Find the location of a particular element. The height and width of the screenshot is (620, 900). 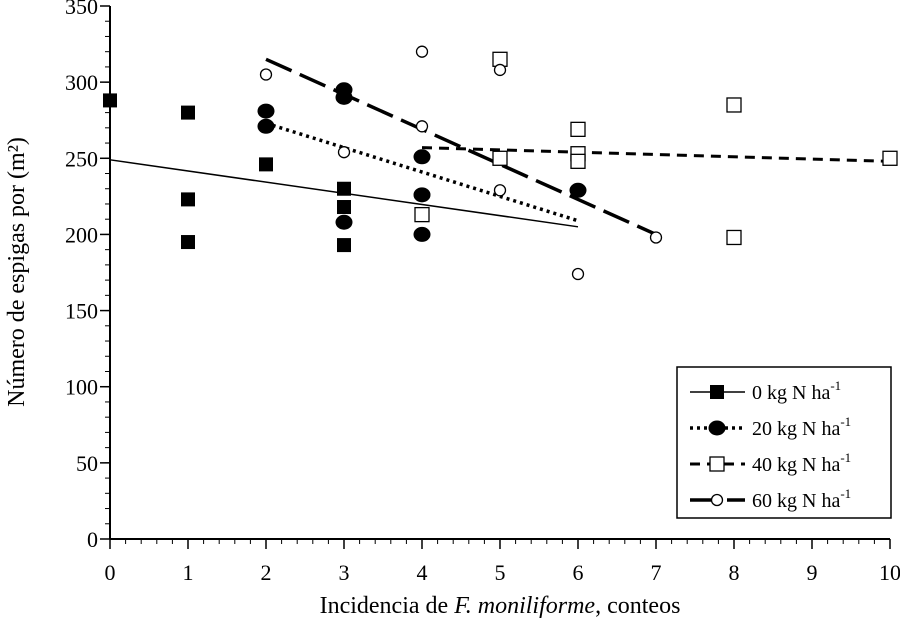

x-tick-label: 10 is located at coordinates (889, 572).